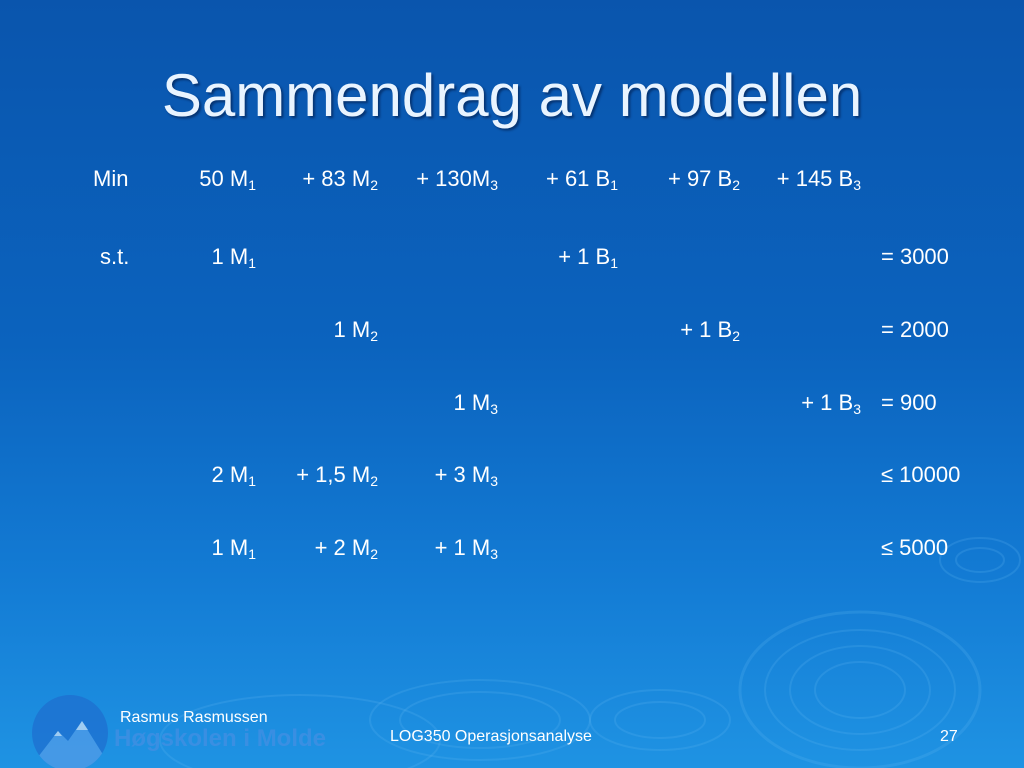 The image size is (1024, 768). Describe the element at coordinates (233, 257) in the screenshot. I see `constraint-1-term-m1: 1 M1` at that location.